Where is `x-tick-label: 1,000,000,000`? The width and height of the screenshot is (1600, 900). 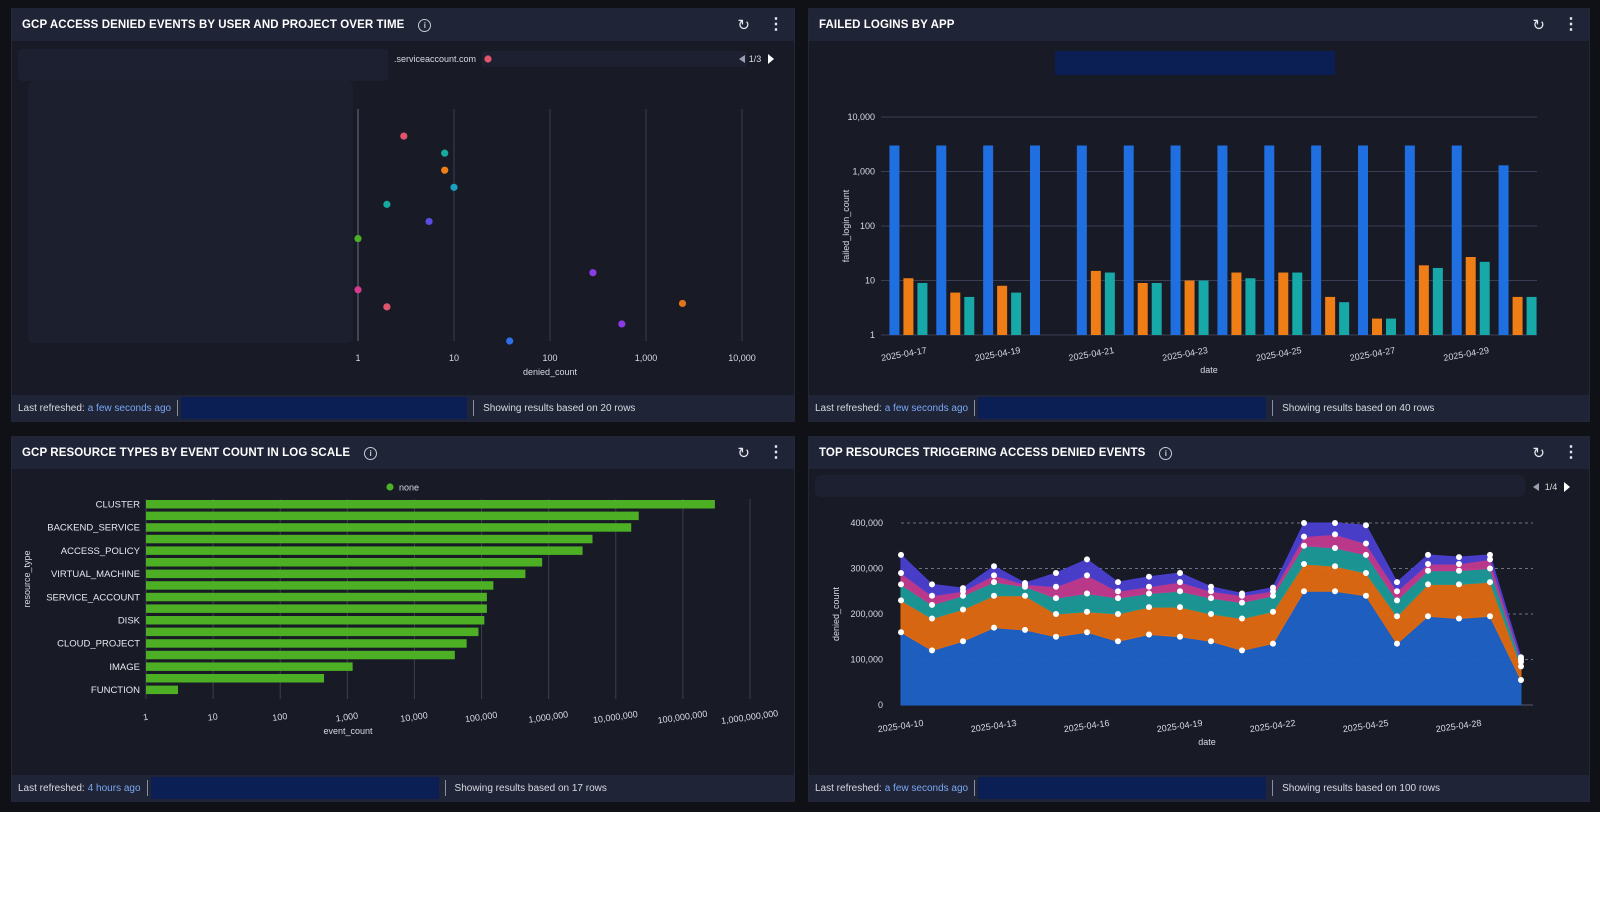 x-tick-label: 1,000,000,000 is located at coordinates (749, 717).